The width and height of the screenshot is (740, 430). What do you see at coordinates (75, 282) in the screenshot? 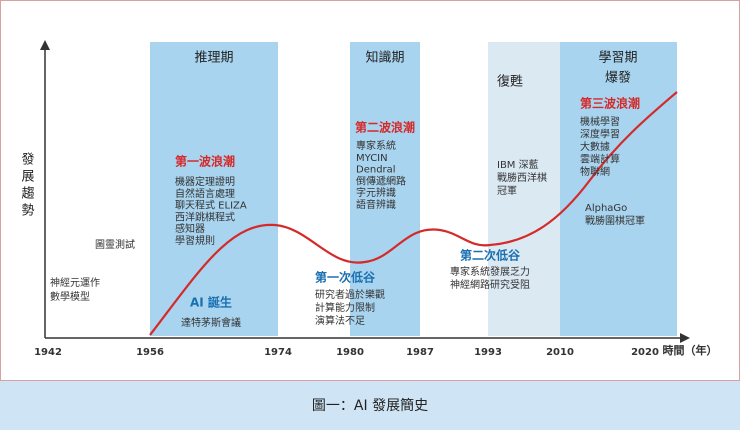
I see `event-item: 神經元運作` at bounding box center [75, 282].